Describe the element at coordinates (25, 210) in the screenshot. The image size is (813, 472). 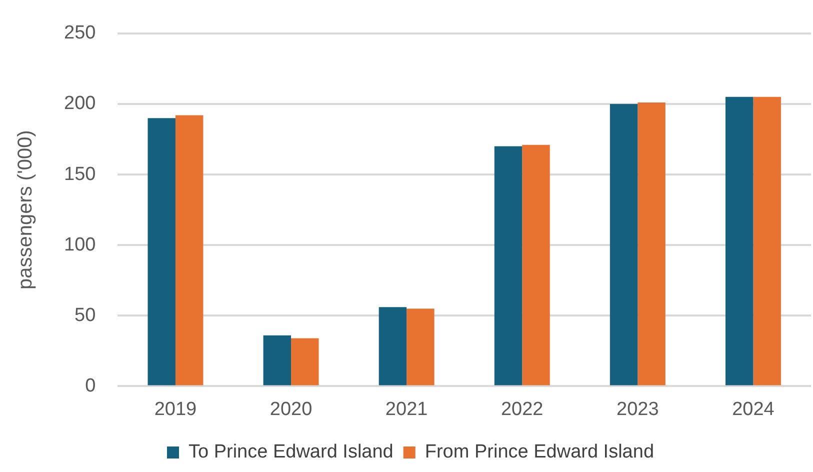
I see `y-axis-title: passengers ('000)` at that location.